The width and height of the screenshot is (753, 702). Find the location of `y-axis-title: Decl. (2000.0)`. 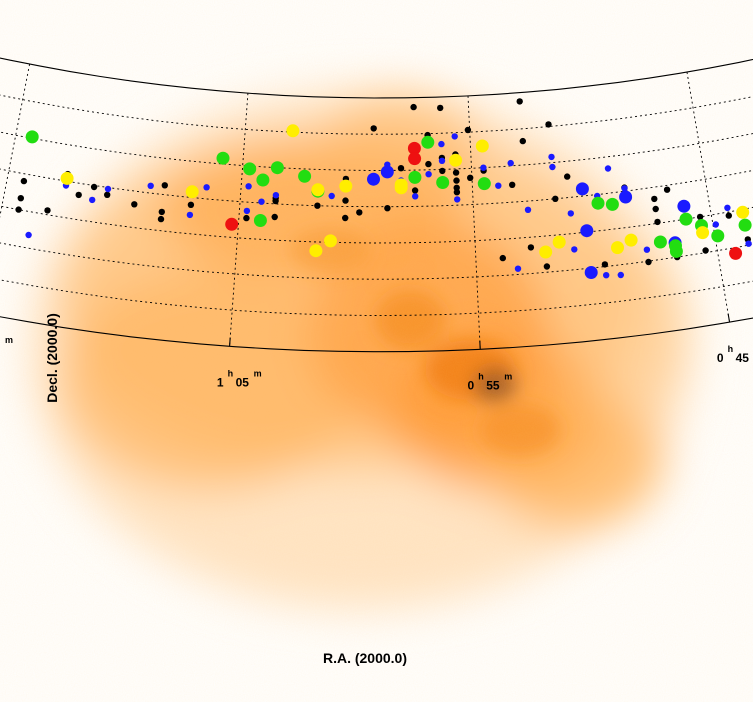

y-axis-title: Decl. (2000.0) is located at coordinates (52, 358).